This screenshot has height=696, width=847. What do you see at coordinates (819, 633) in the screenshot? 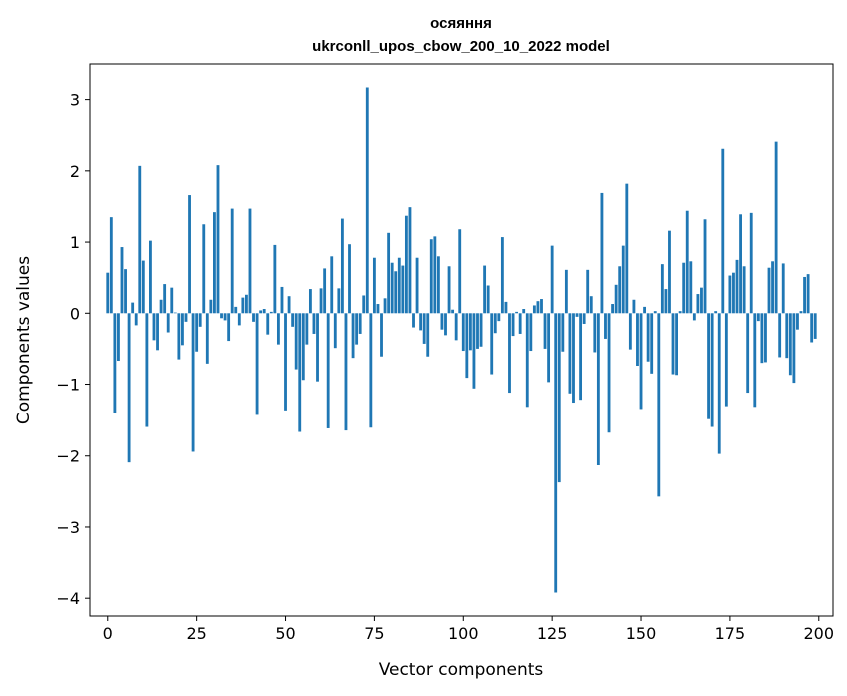
I see `x-tick-label: 200` at bounding box center [819, 633].